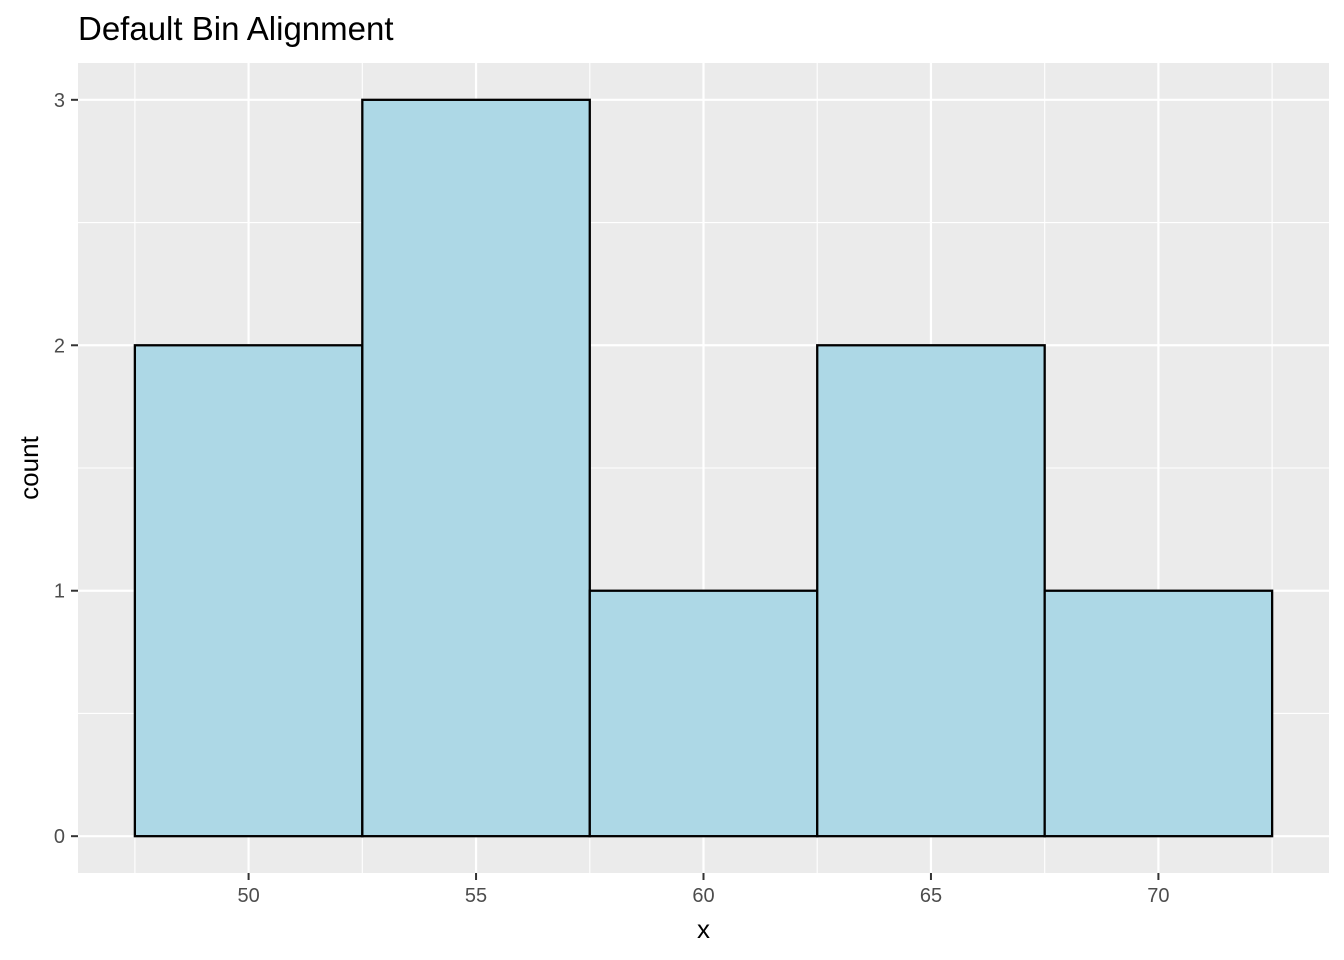 The image size is (1344, 960). I want to click on x-tick-label: 70, so click(1158, 896).